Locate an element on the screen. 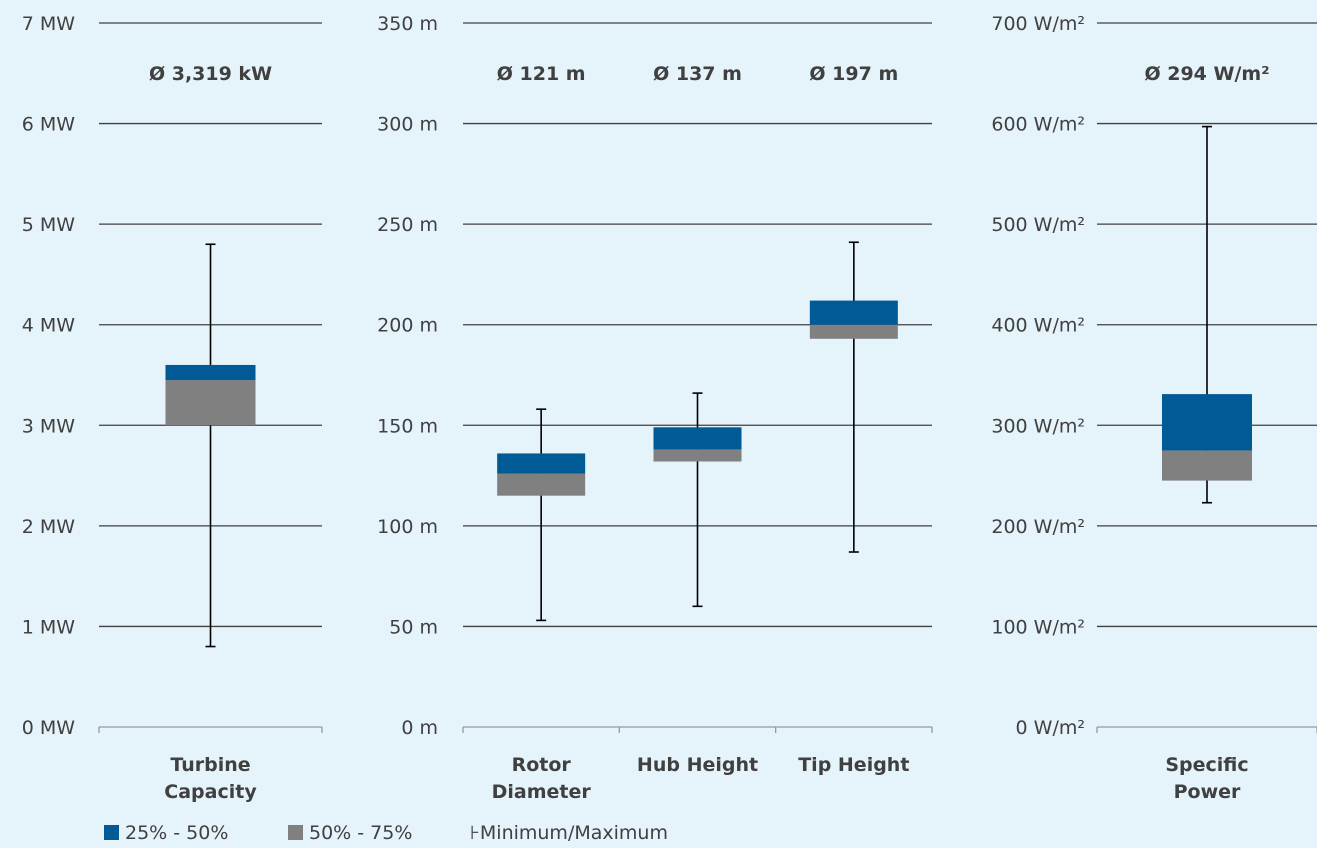 This screenshot has height=848, width=1317. y-tick-label: 600 W/m² is located at coordinates (1038, 125).